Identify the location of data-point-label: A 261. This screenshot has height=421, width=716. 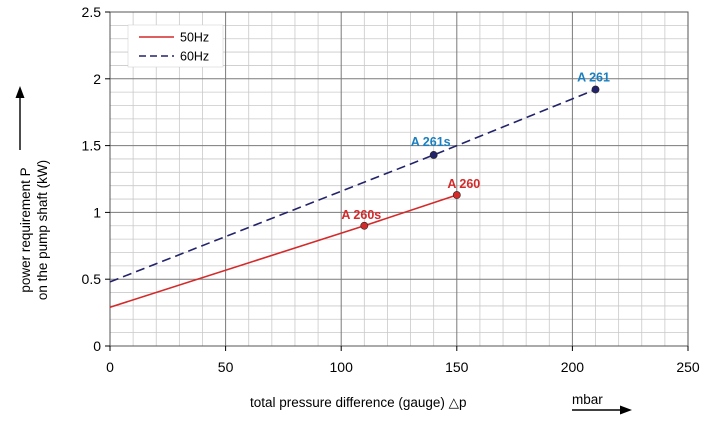
(593, 77).